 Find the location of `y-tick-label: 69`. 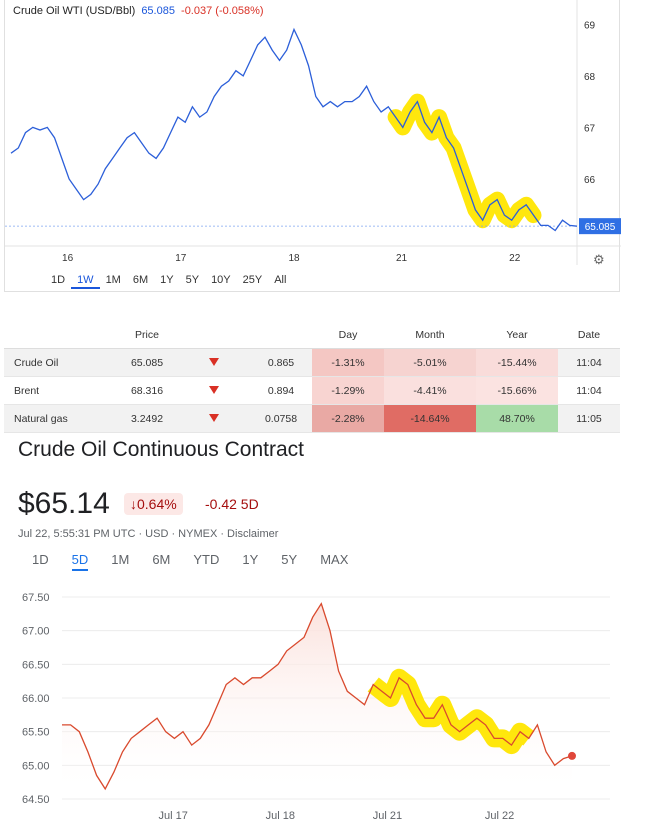

y-tick-label: 69 is located at coordinates (590, 25).